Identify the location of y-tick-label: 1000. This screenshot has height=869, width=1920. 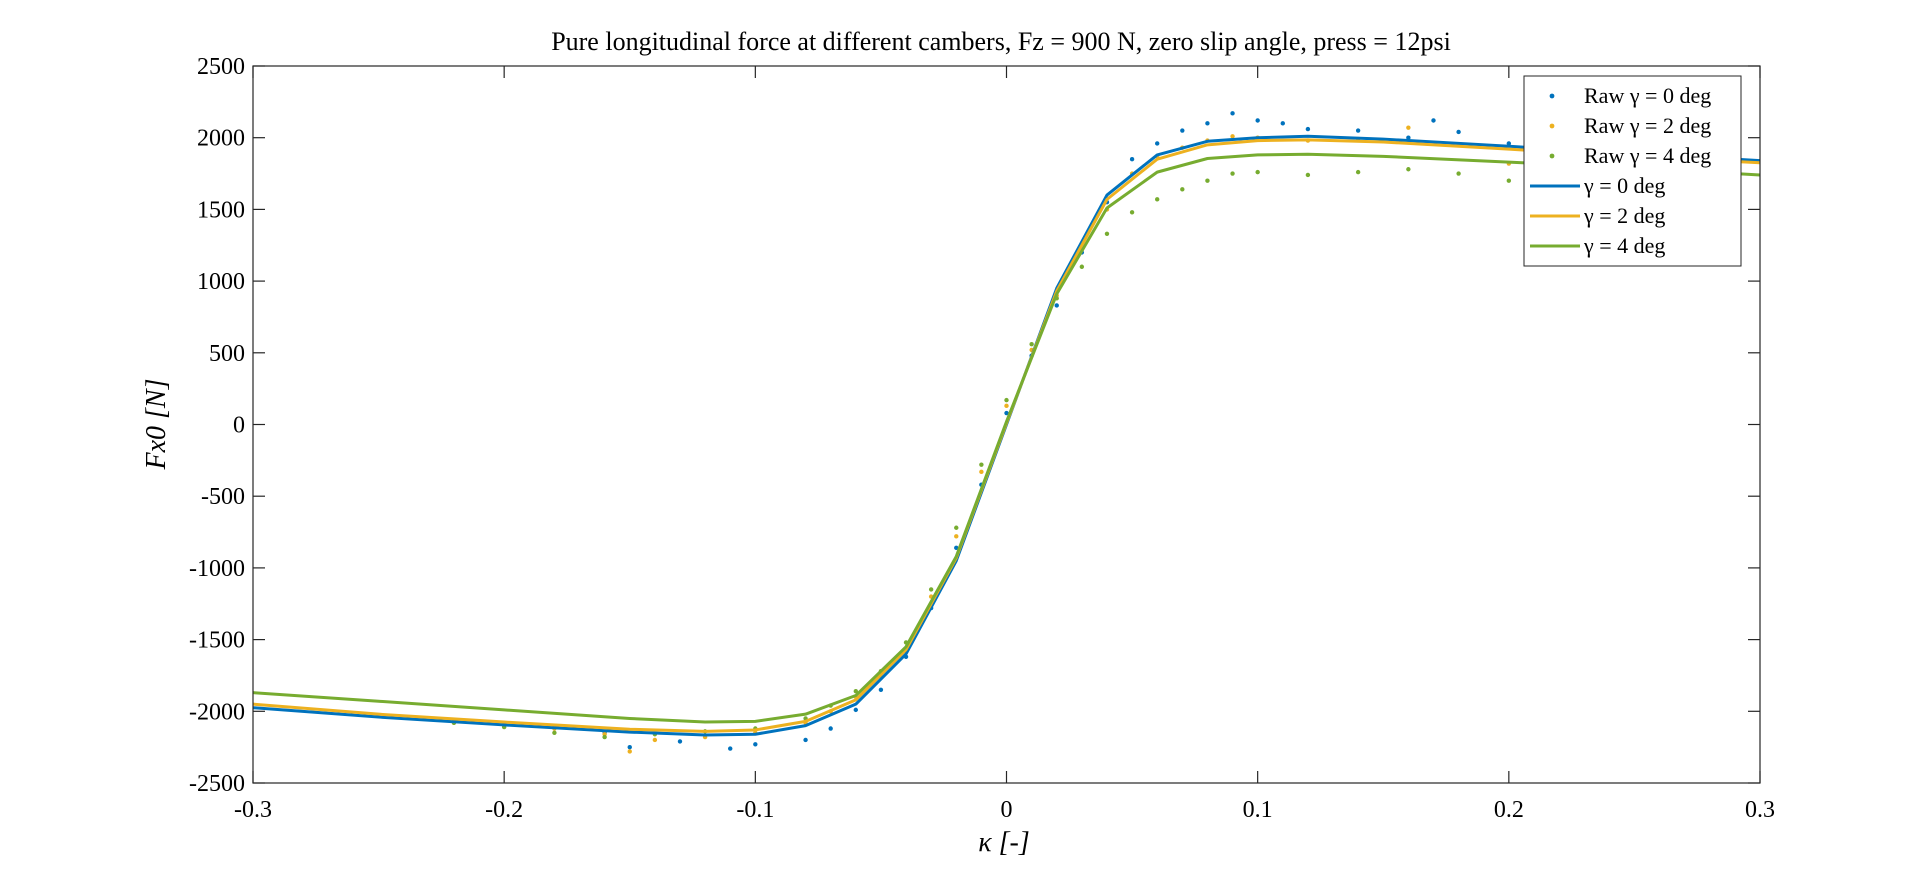
(221, 282).